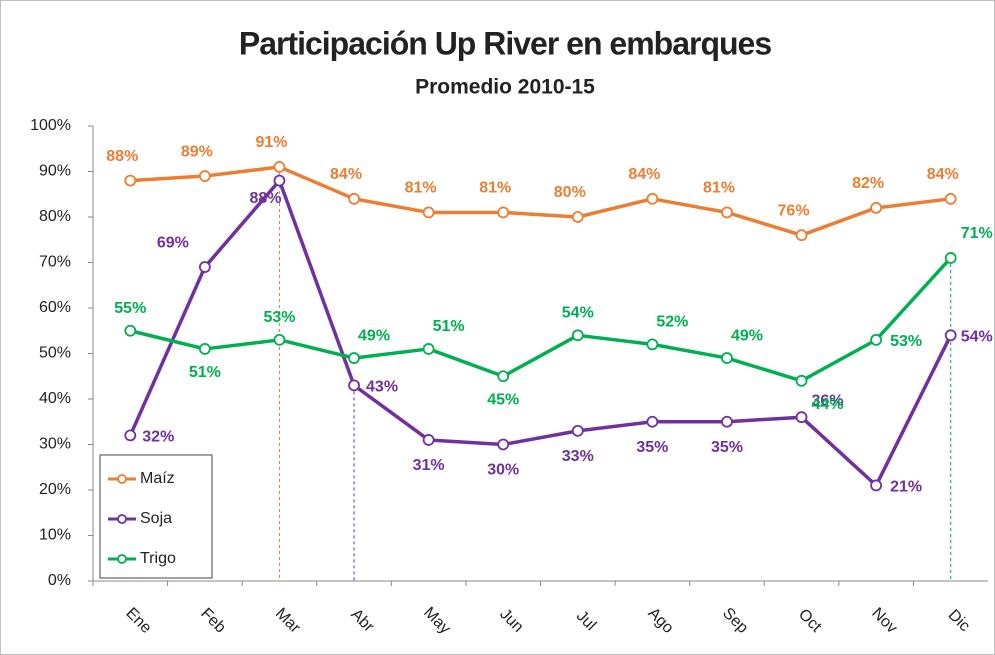  I want to click on y-tick-label: 40%, so click(55, 398).